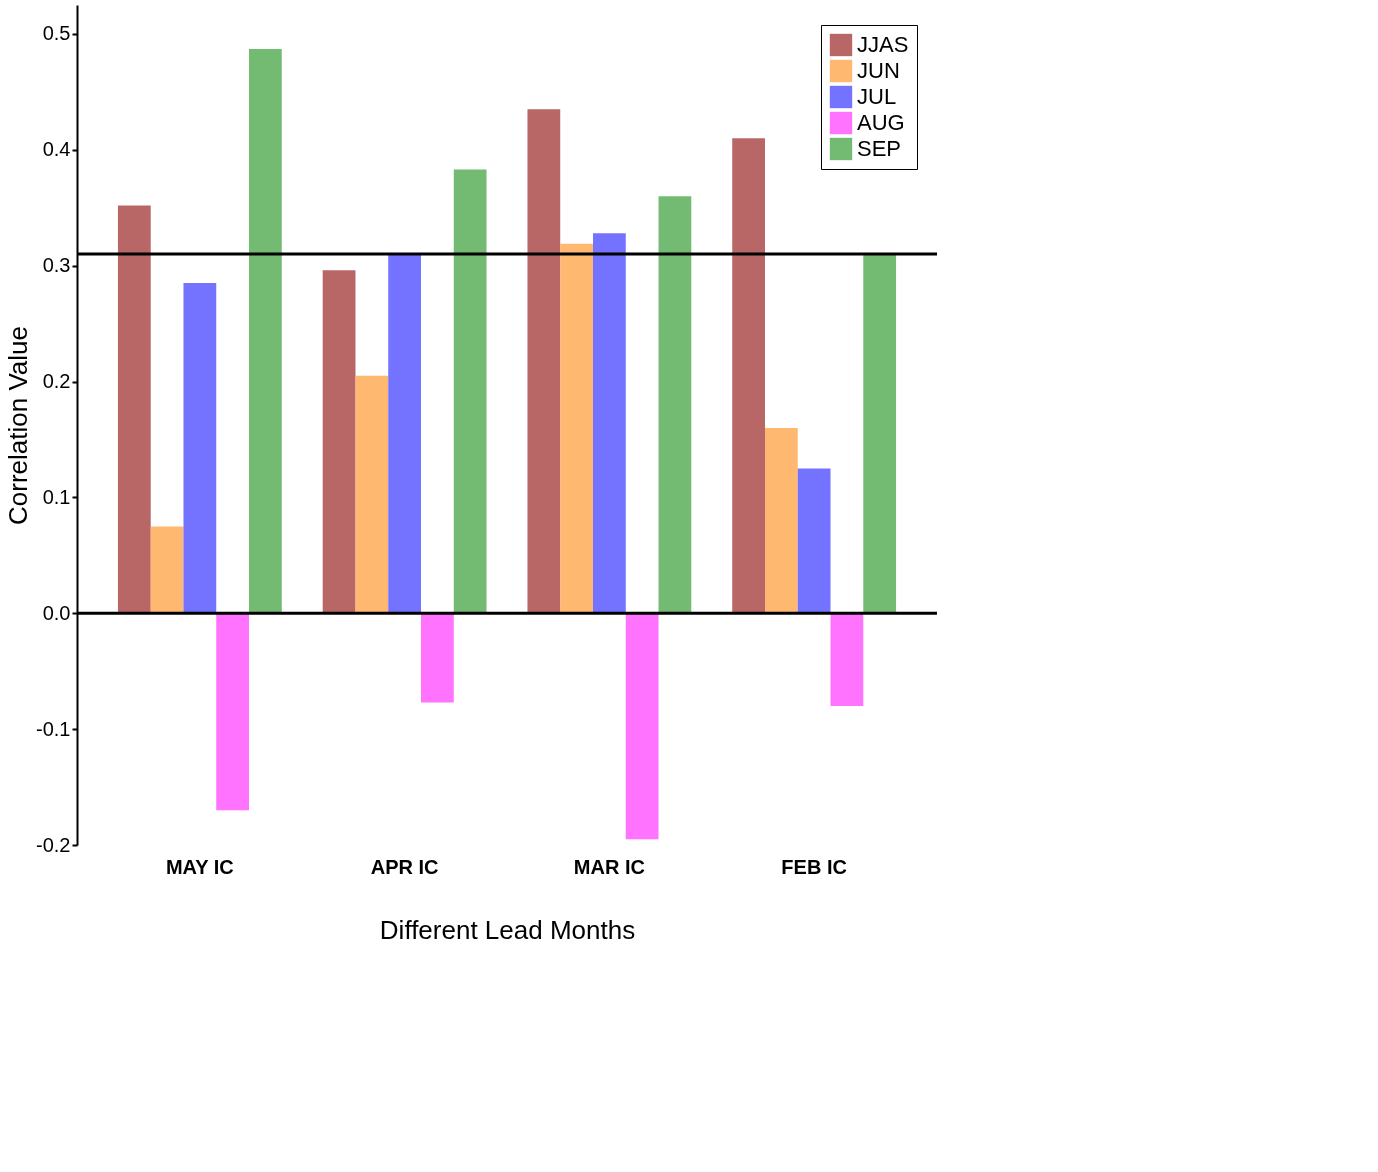  What do you see at coordinates (881, 122) in the screenshot?
I see `legend-label: AUG` at bounding box center [881, 122].